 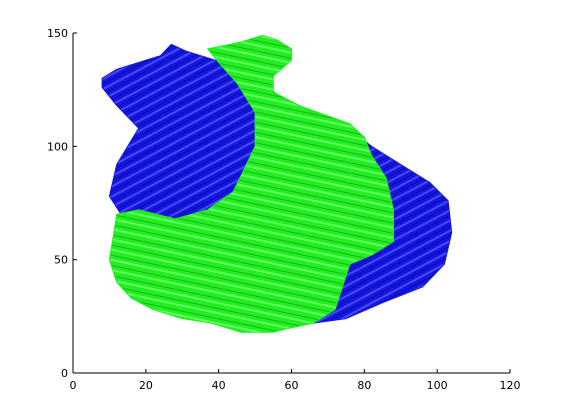 I want to click on y-tick-label: 150, so click(x=57, y=33).